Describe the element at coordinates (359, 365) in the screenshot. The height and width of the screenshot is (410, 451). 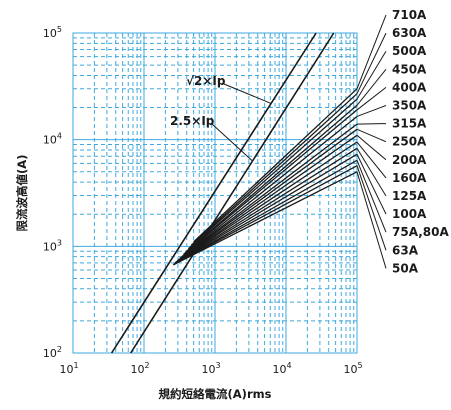
I see `x-tick-exponent: 5` at that location.